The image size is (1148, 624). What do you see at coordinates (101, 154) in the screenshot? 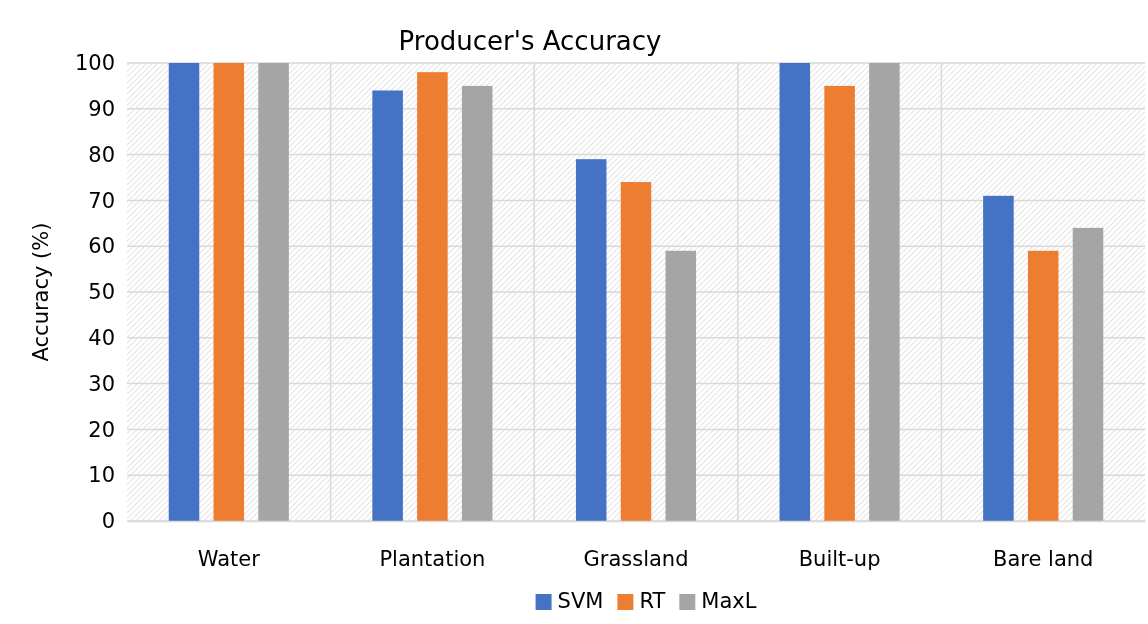
I see `y-tick-label: 80` at bounding box center [101, 154].